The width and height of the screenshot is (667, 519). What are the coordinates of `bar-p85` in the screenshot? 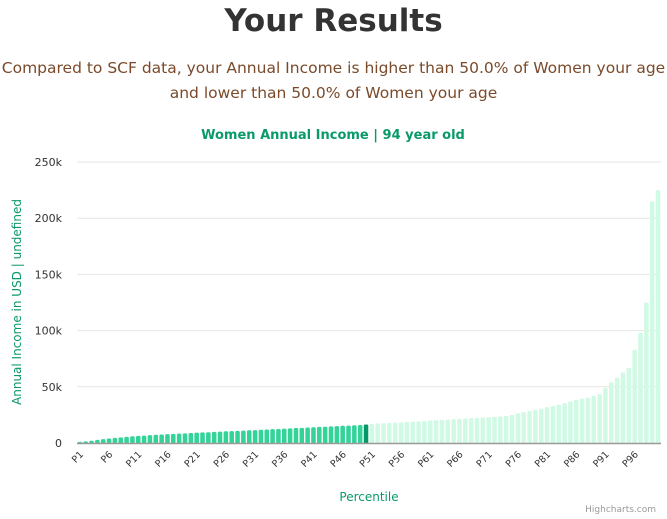 It's located at (570, 422).